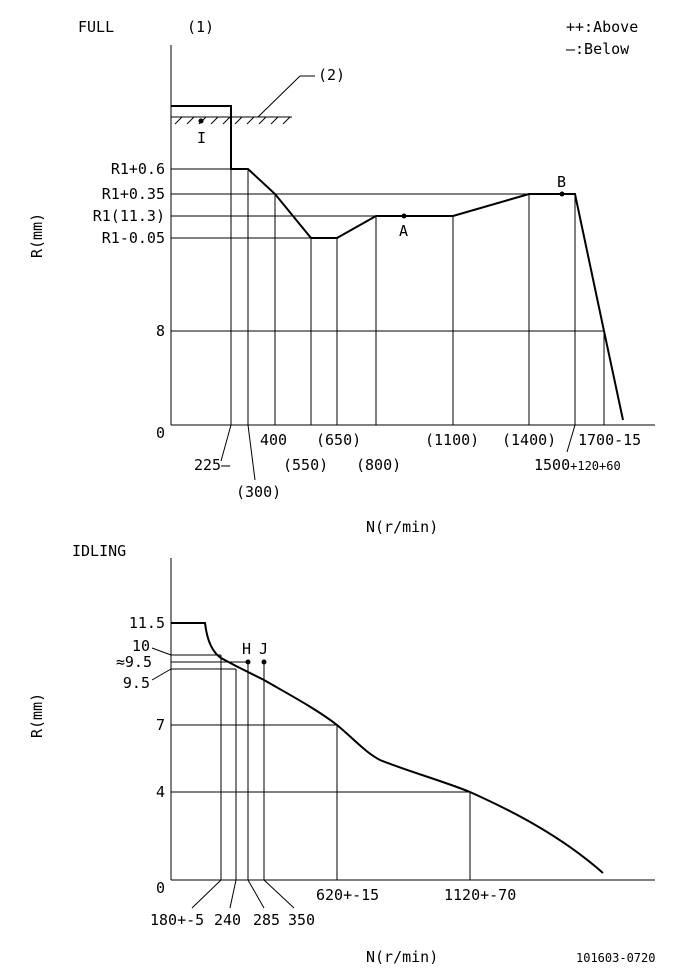 This screenshot has height=979, width=681. I want to click on idling-x-tick-1120: 1120+-70, so click(480, 895).